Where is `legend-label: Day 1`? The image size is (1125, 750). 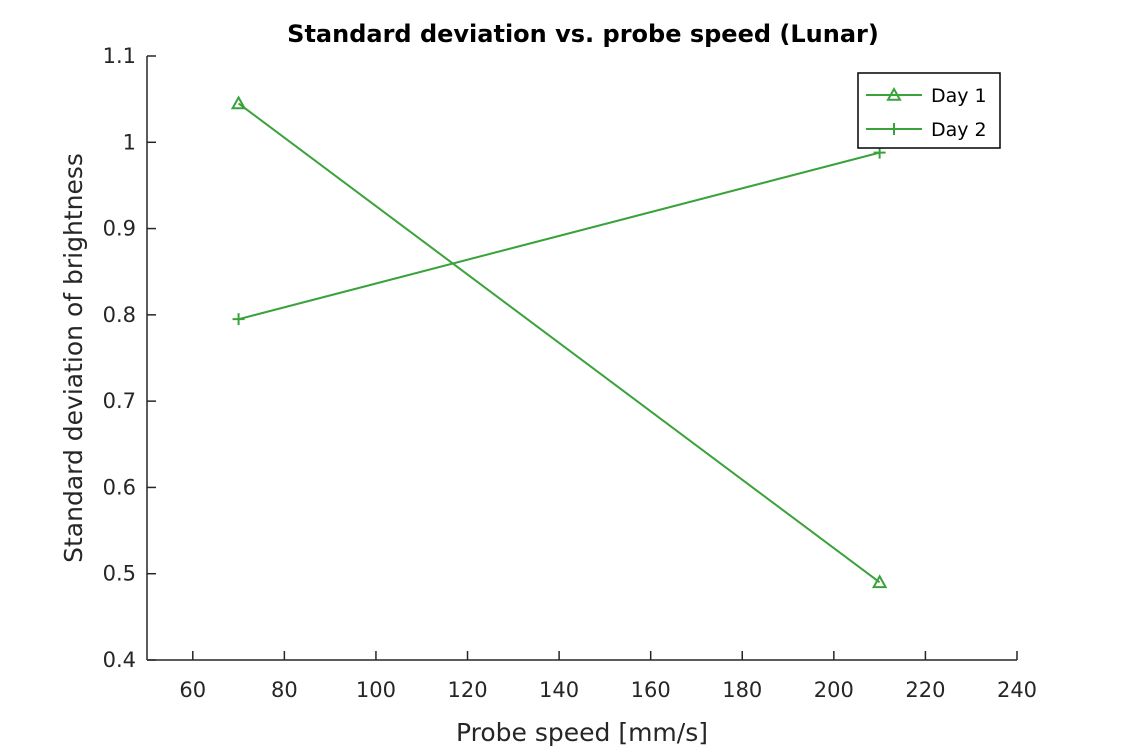
legend-label: Day 1 is located at coordinates (959, 96).